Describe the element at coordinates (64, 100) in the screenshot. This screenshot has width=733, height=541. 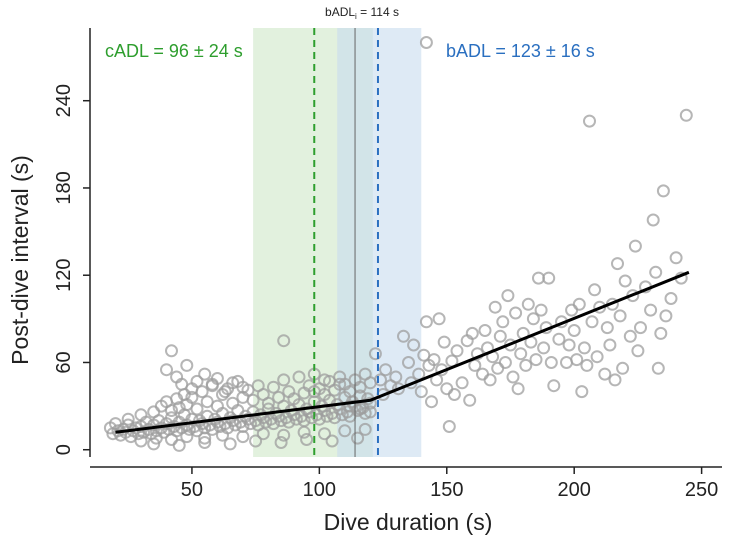
I see `y-tick-label: 240` at that location.